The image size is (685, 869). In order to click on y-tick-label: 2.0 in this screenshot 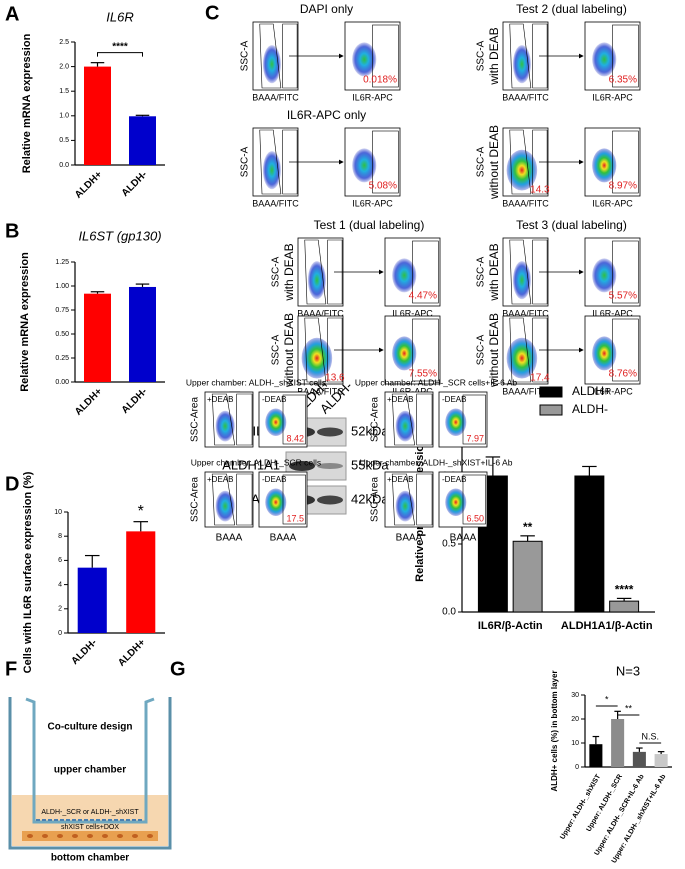, I will do `click(64, 66)`.